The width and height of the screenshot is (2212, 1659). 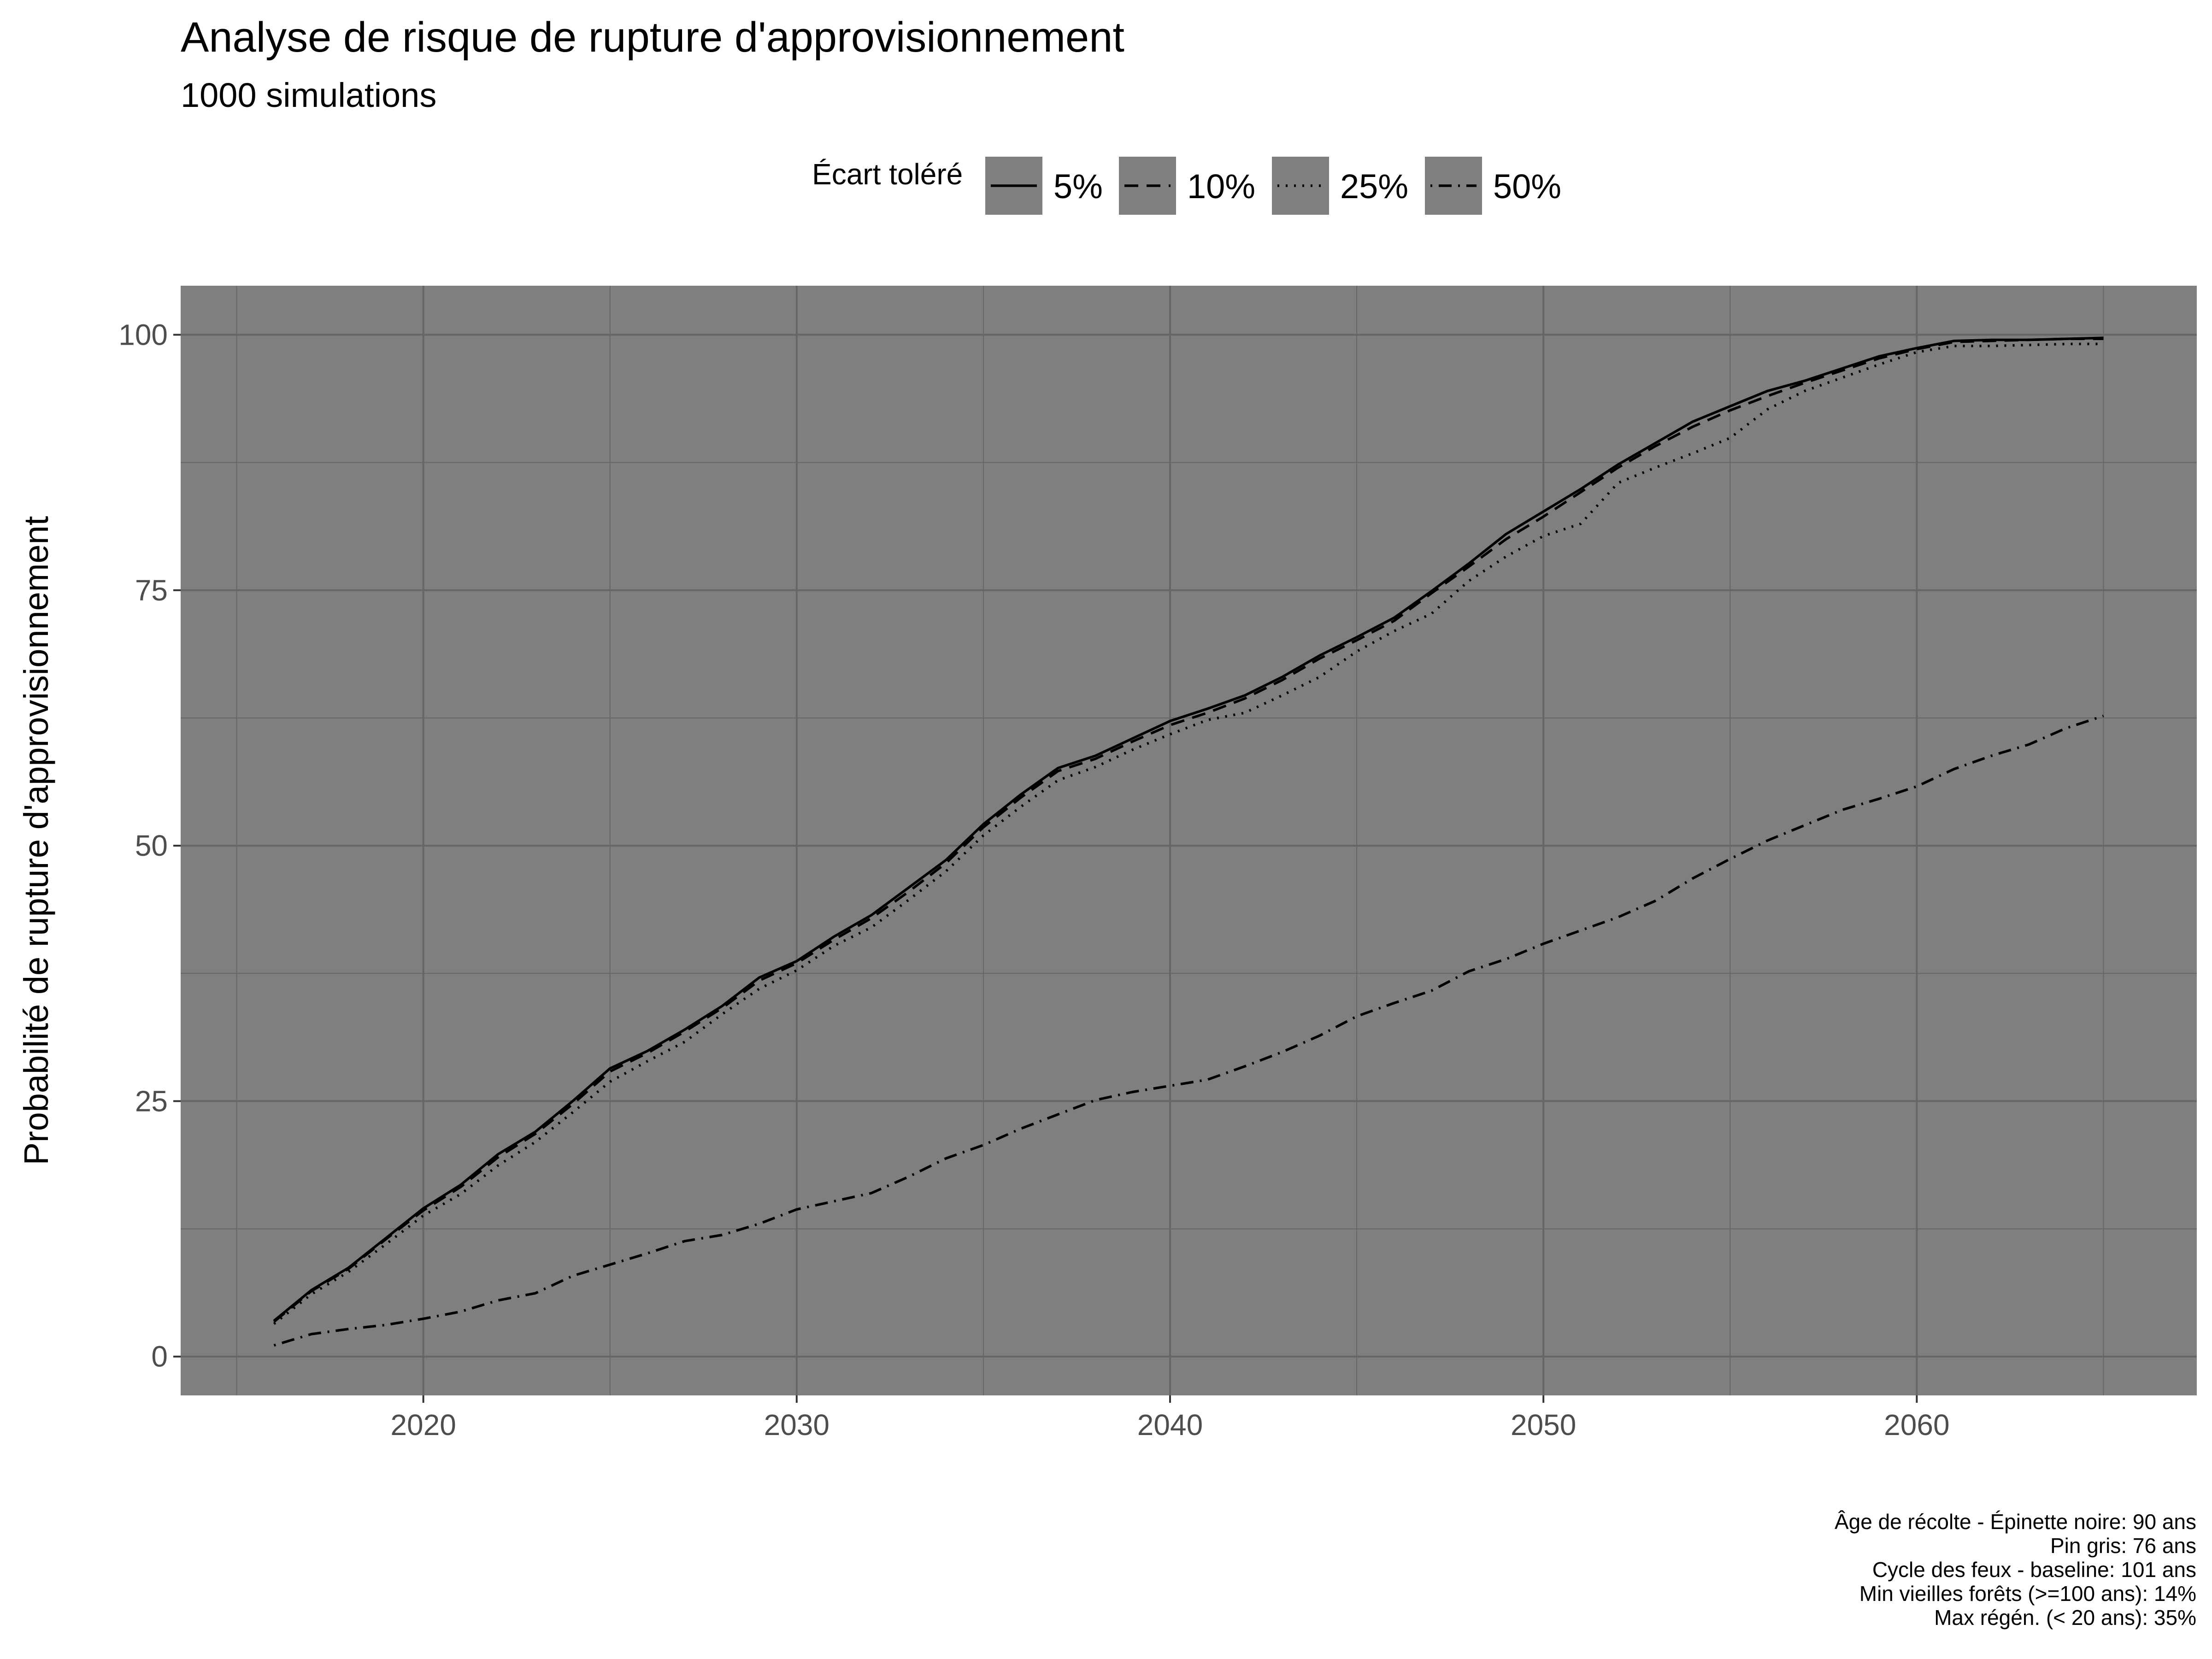 What do you see at coordinates (159, 1356) in the screenshot?
I see `y-tick-label: 0` at bounding box center [159, 1356].